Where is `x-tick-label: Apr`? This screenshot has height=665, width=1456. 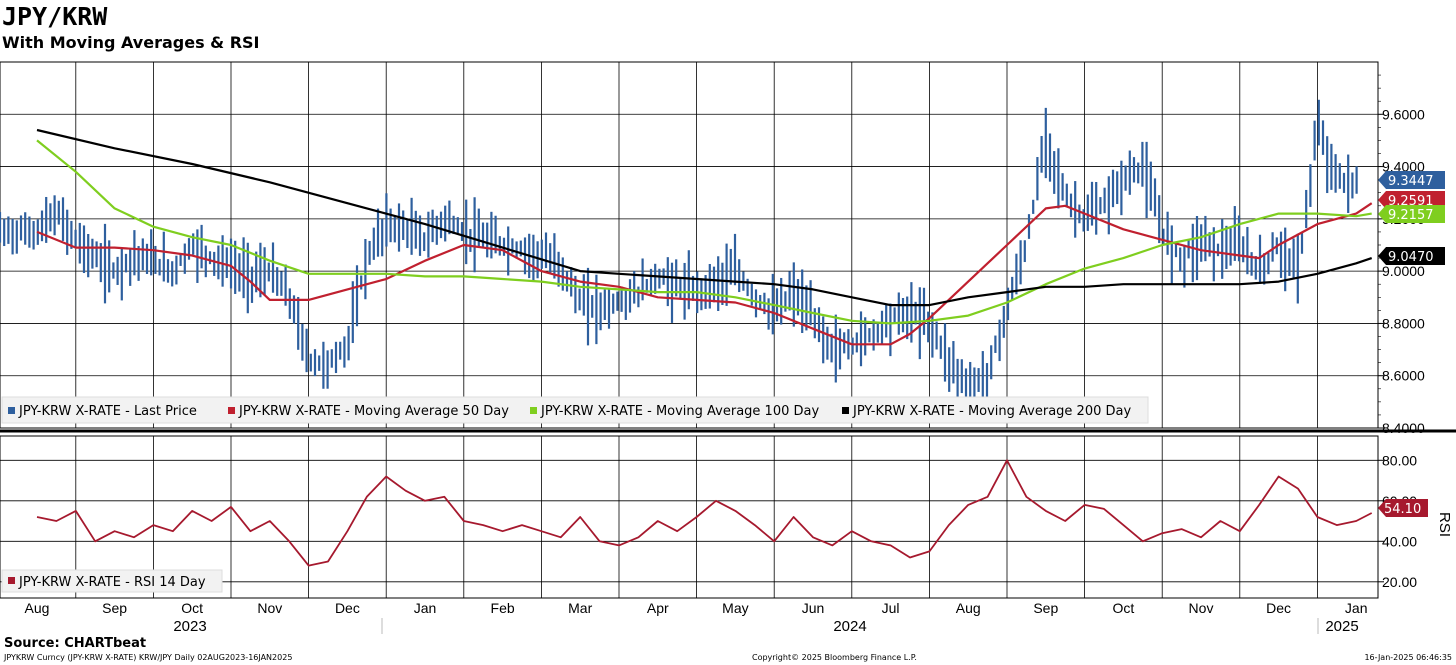 x-tick-label: Apr is located at coordinates (658, 608).